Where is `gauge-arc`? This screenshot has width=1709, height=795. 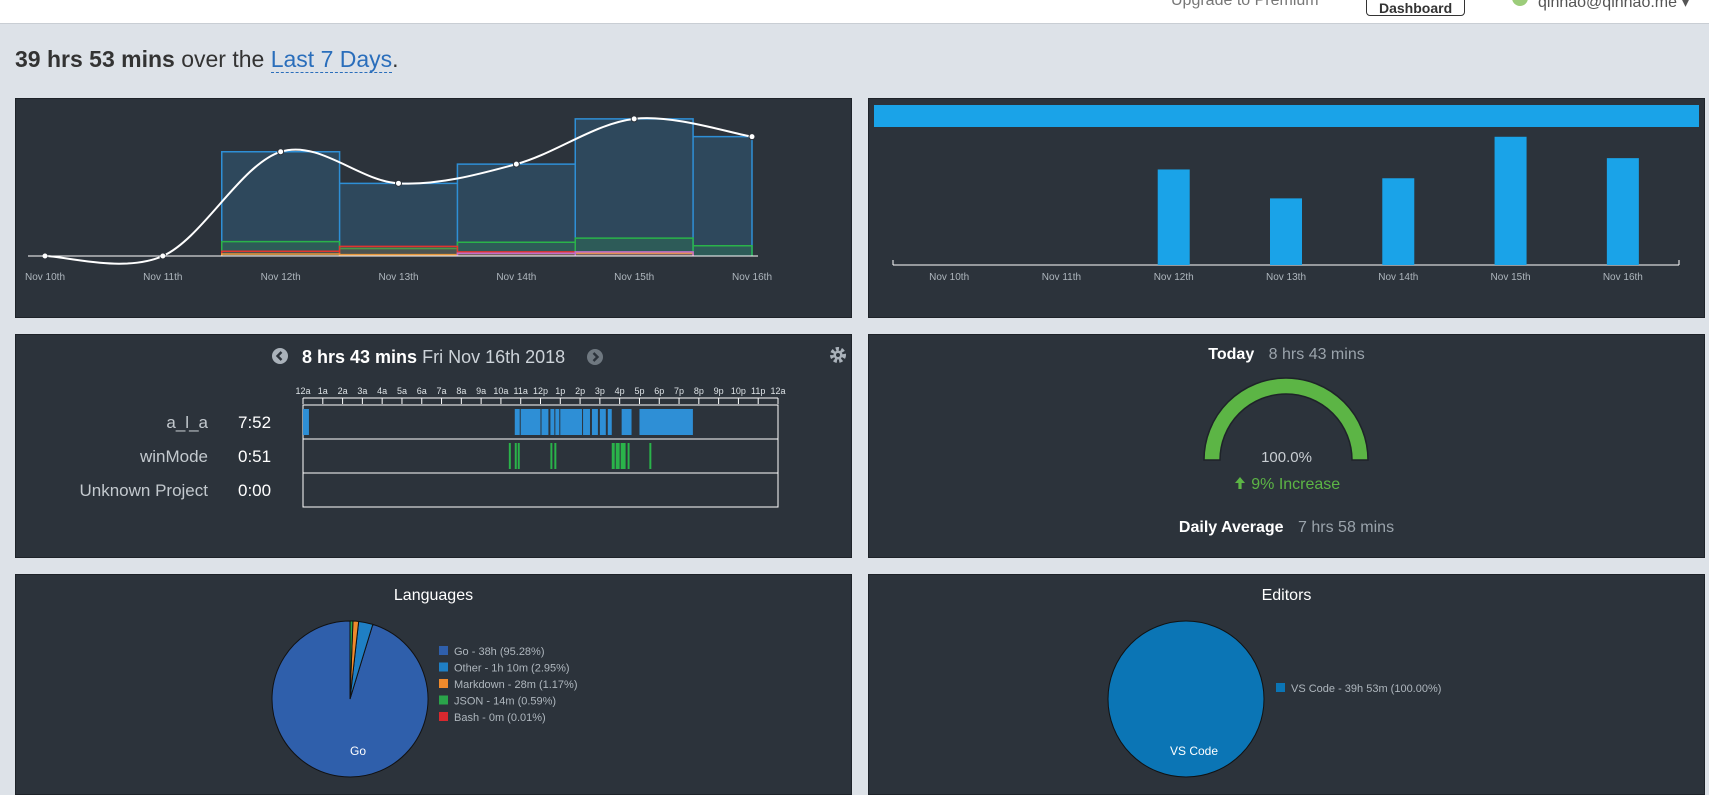
gauge-arc is located at coordinates (1286, 419).